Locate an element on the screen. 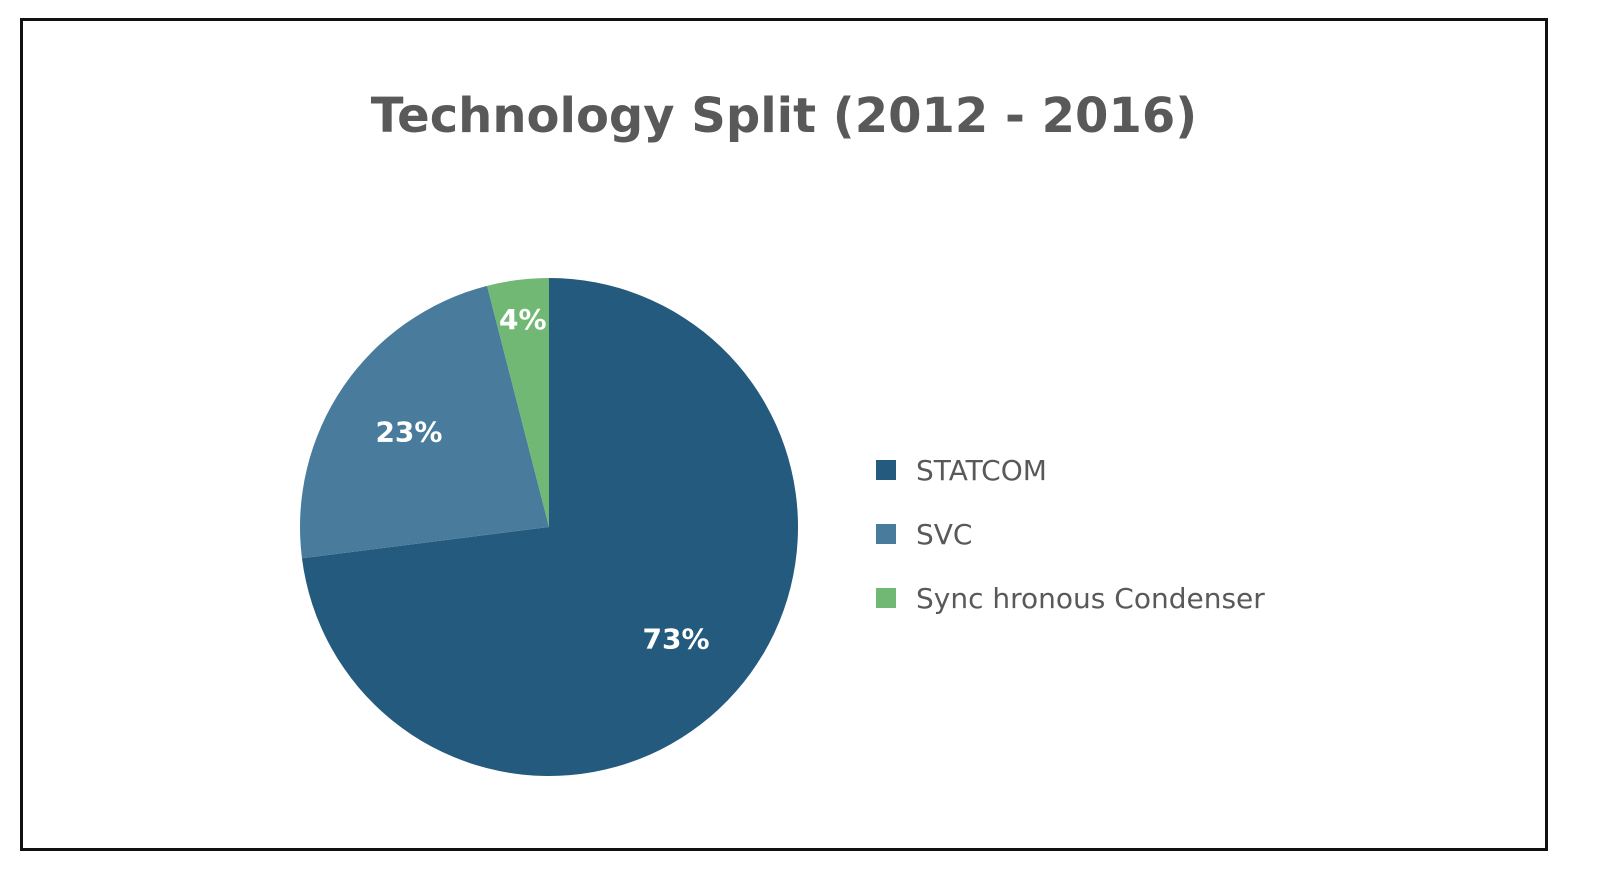 The width and height of the screenshot is (1600, 887). chart-legend: STATCOM SVC Sync hronous Condenser is located at coordinates (1070, 534).